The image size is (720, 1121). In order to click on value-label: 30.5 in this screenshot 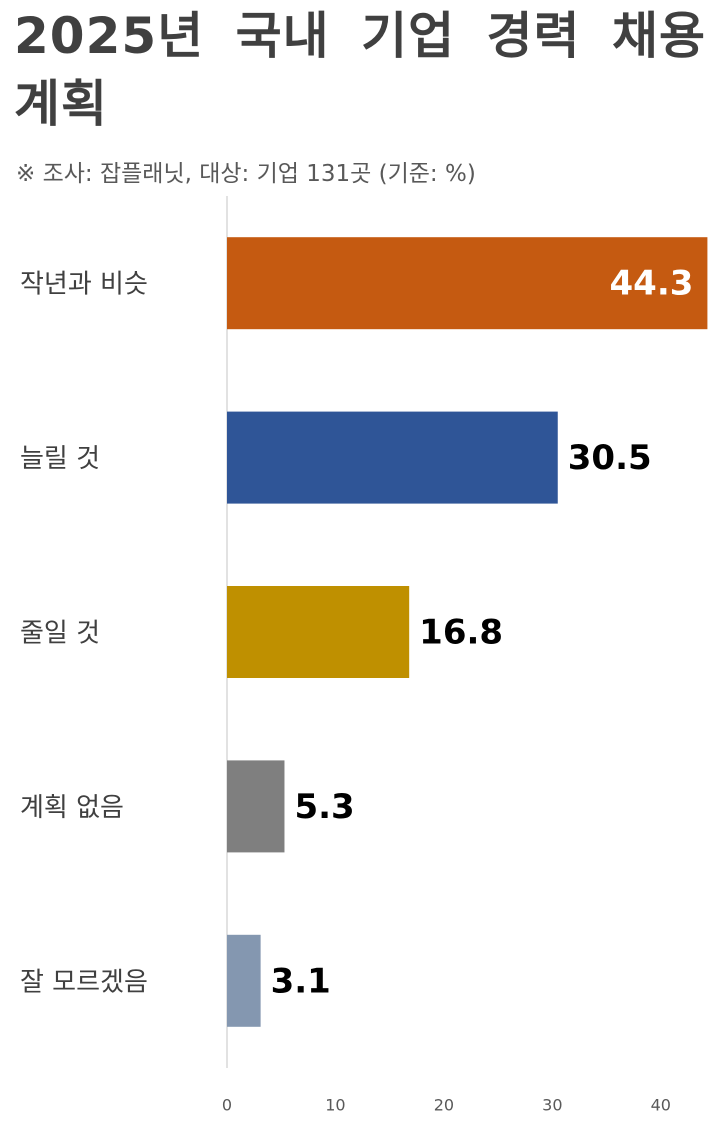, I will do `click(610, 458)`.